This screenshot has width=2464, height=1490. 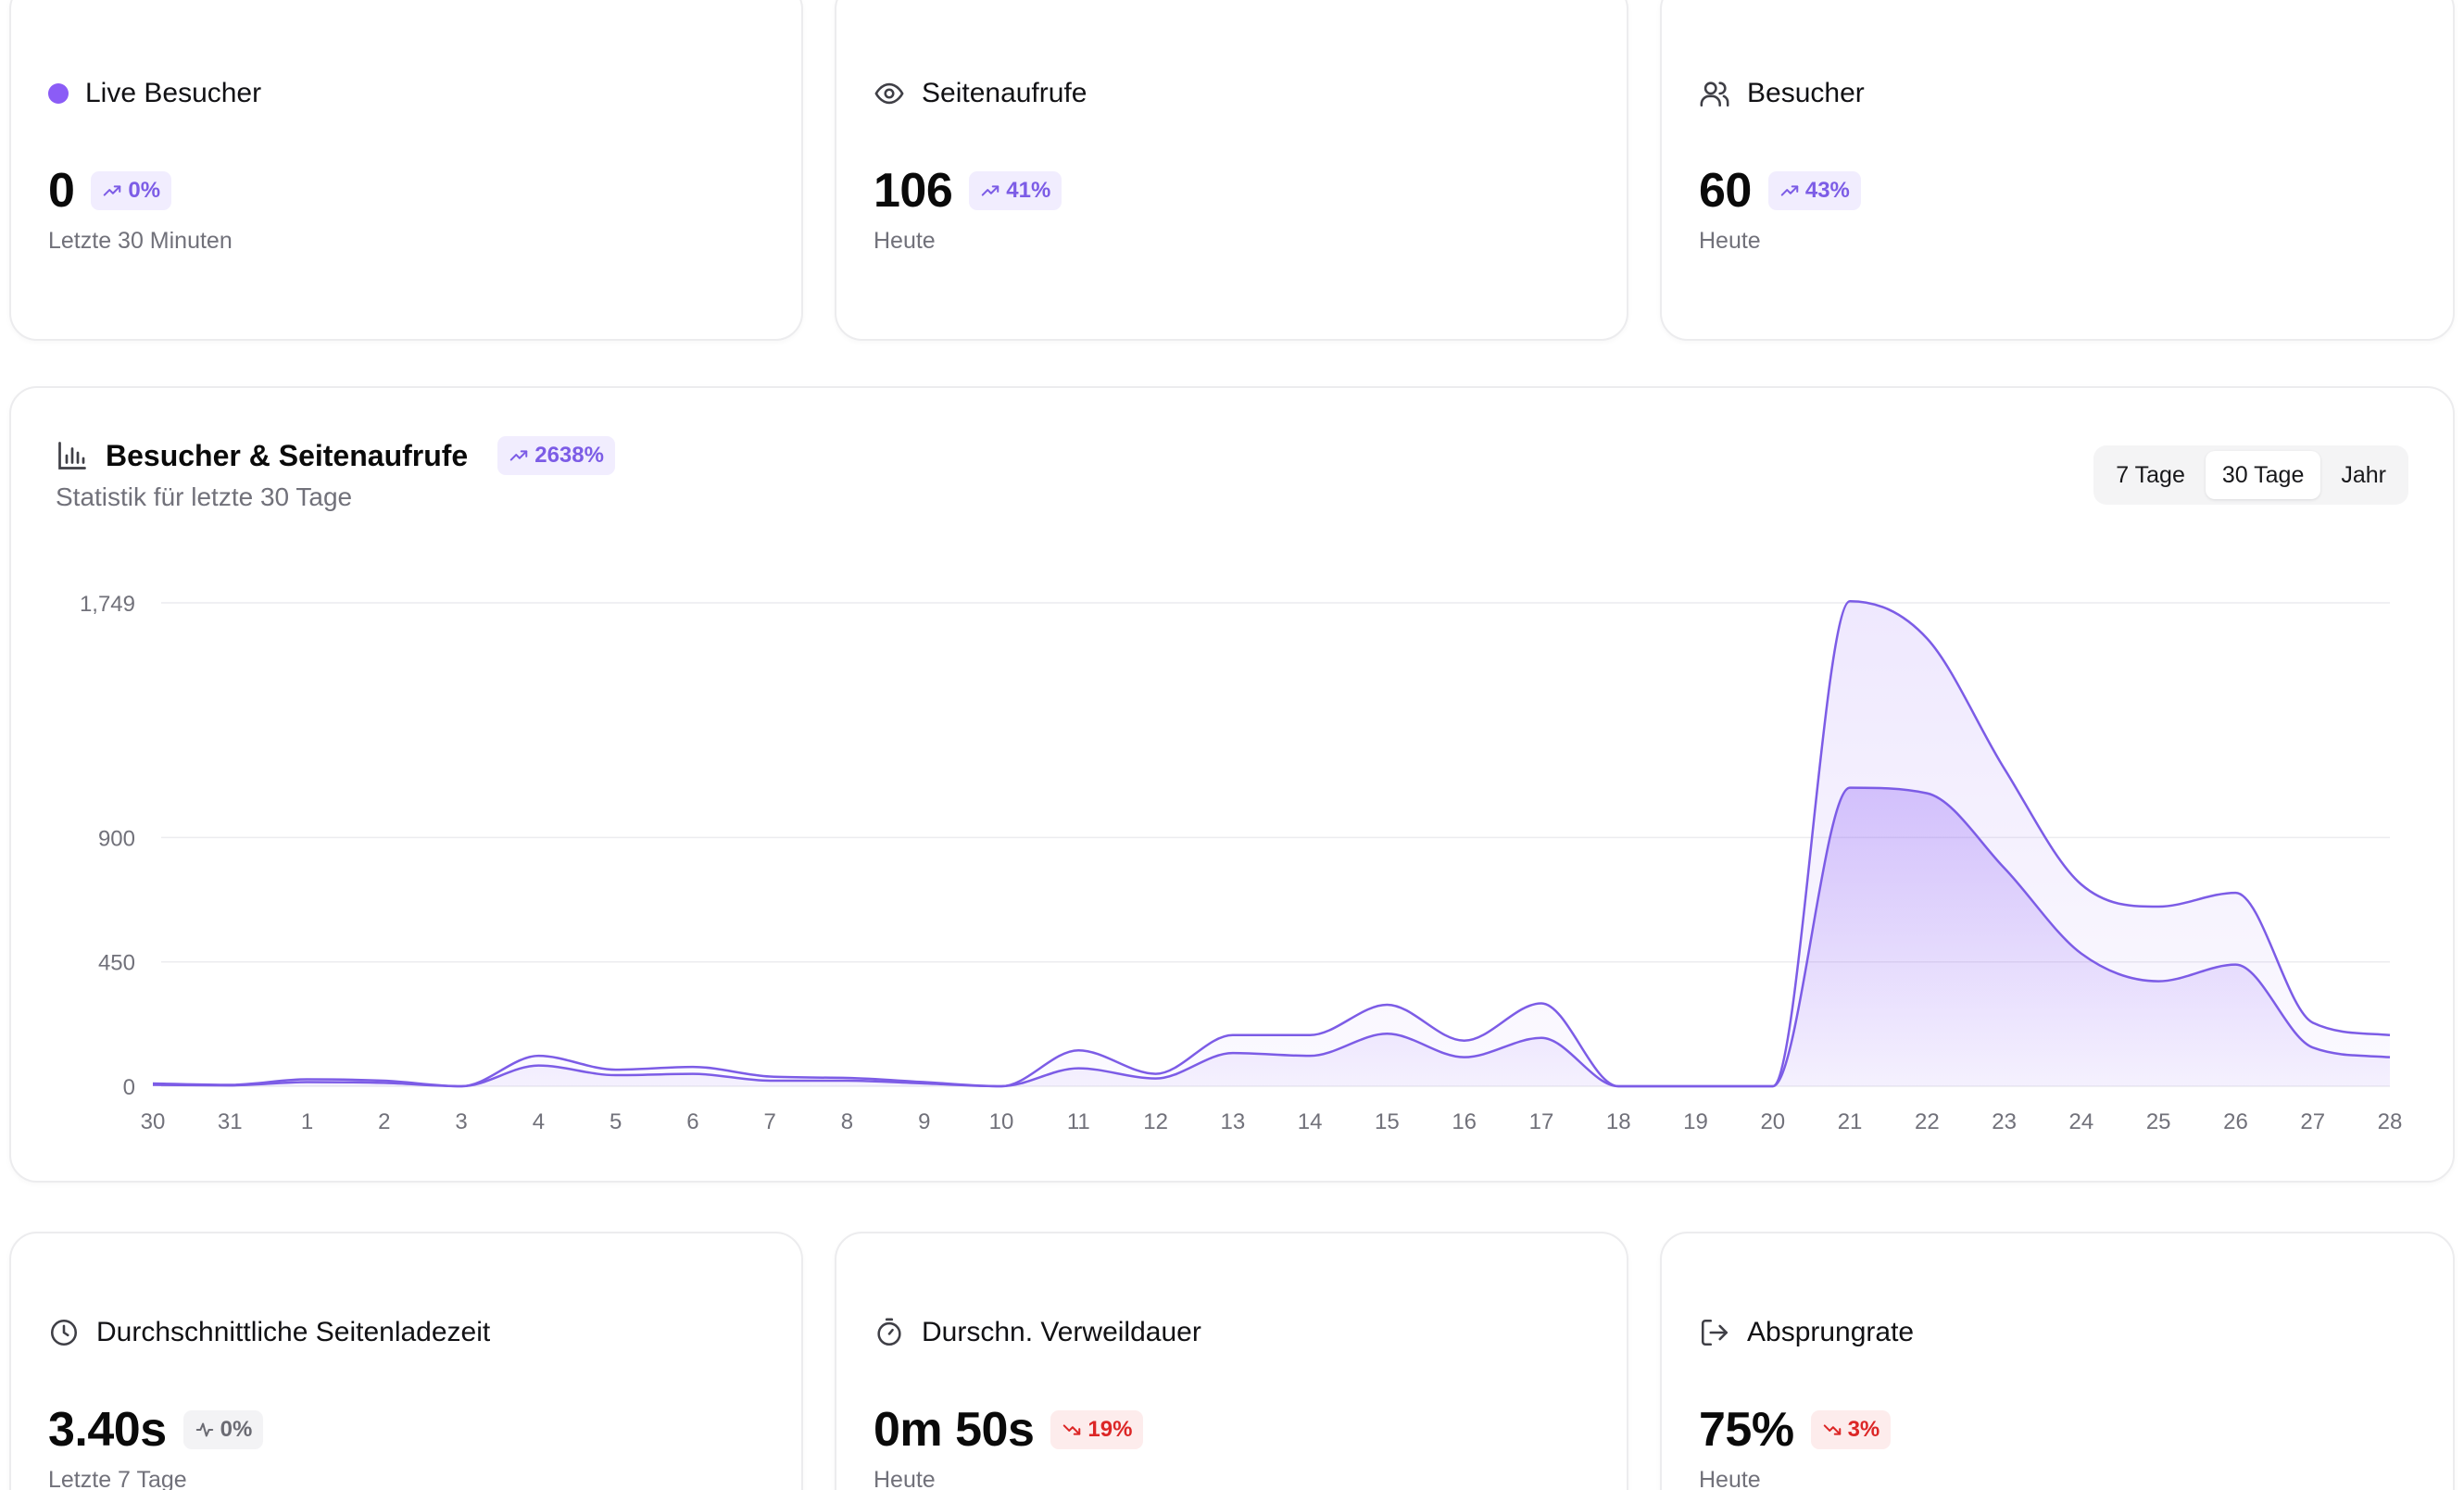 What do you see at coordinates (129, 1087) in the screenshot?
I see `y-tick-label: 0` at bounding box center [129, 1087].